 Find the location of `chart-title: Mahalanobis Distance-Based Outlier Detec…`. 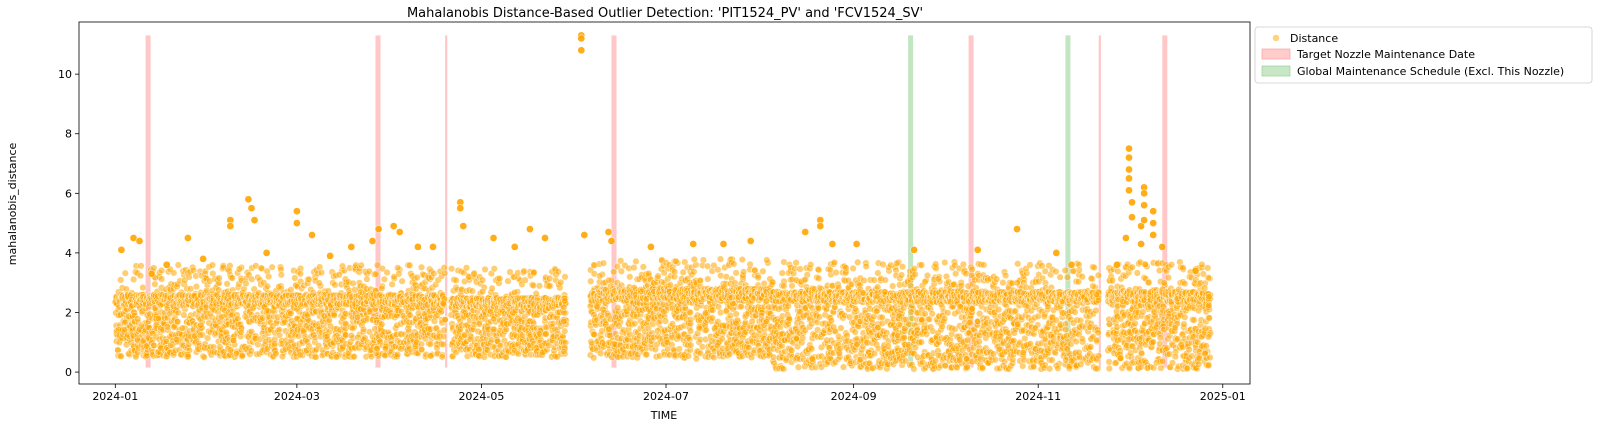

chart-title: Mahalanobis Distance-Based Outlier Detec… is located at coordinates (665, 13).